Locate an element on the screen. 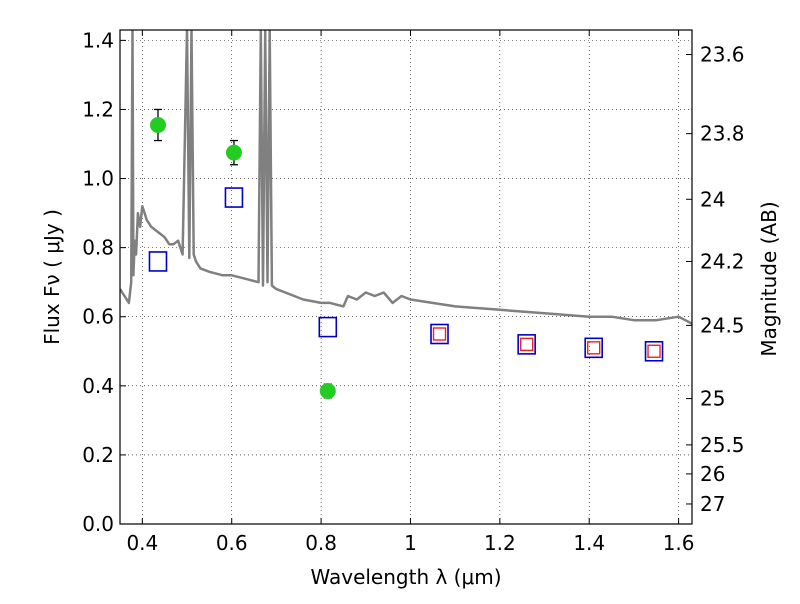 The image size is (800, 604). y2-tick-label: 24.2 is located at coordinates (722, 261).